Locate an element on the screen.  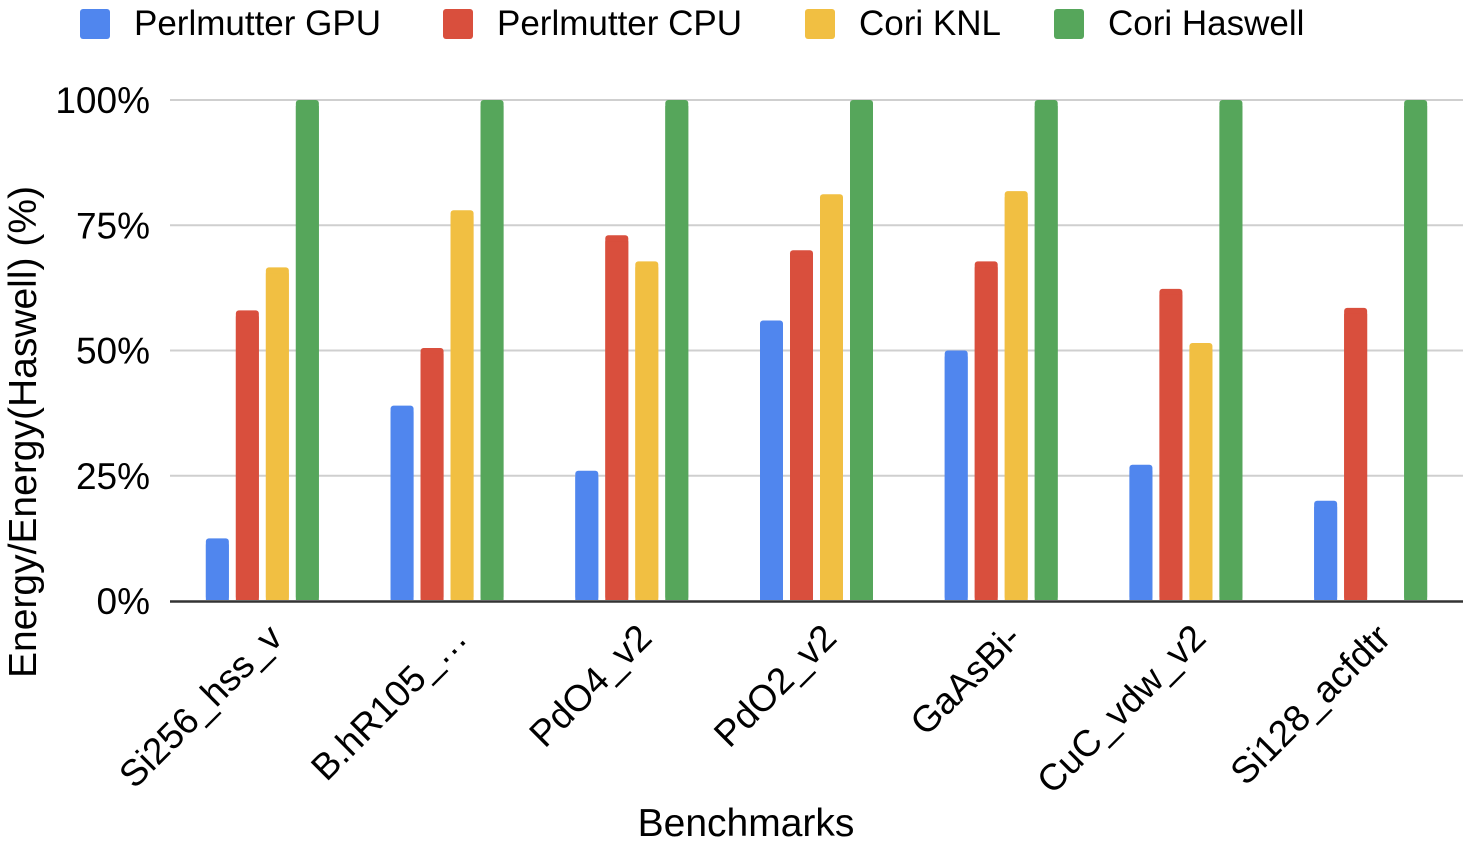
legend-label: Perlmutter CPU is located at coordinates (620, 23).